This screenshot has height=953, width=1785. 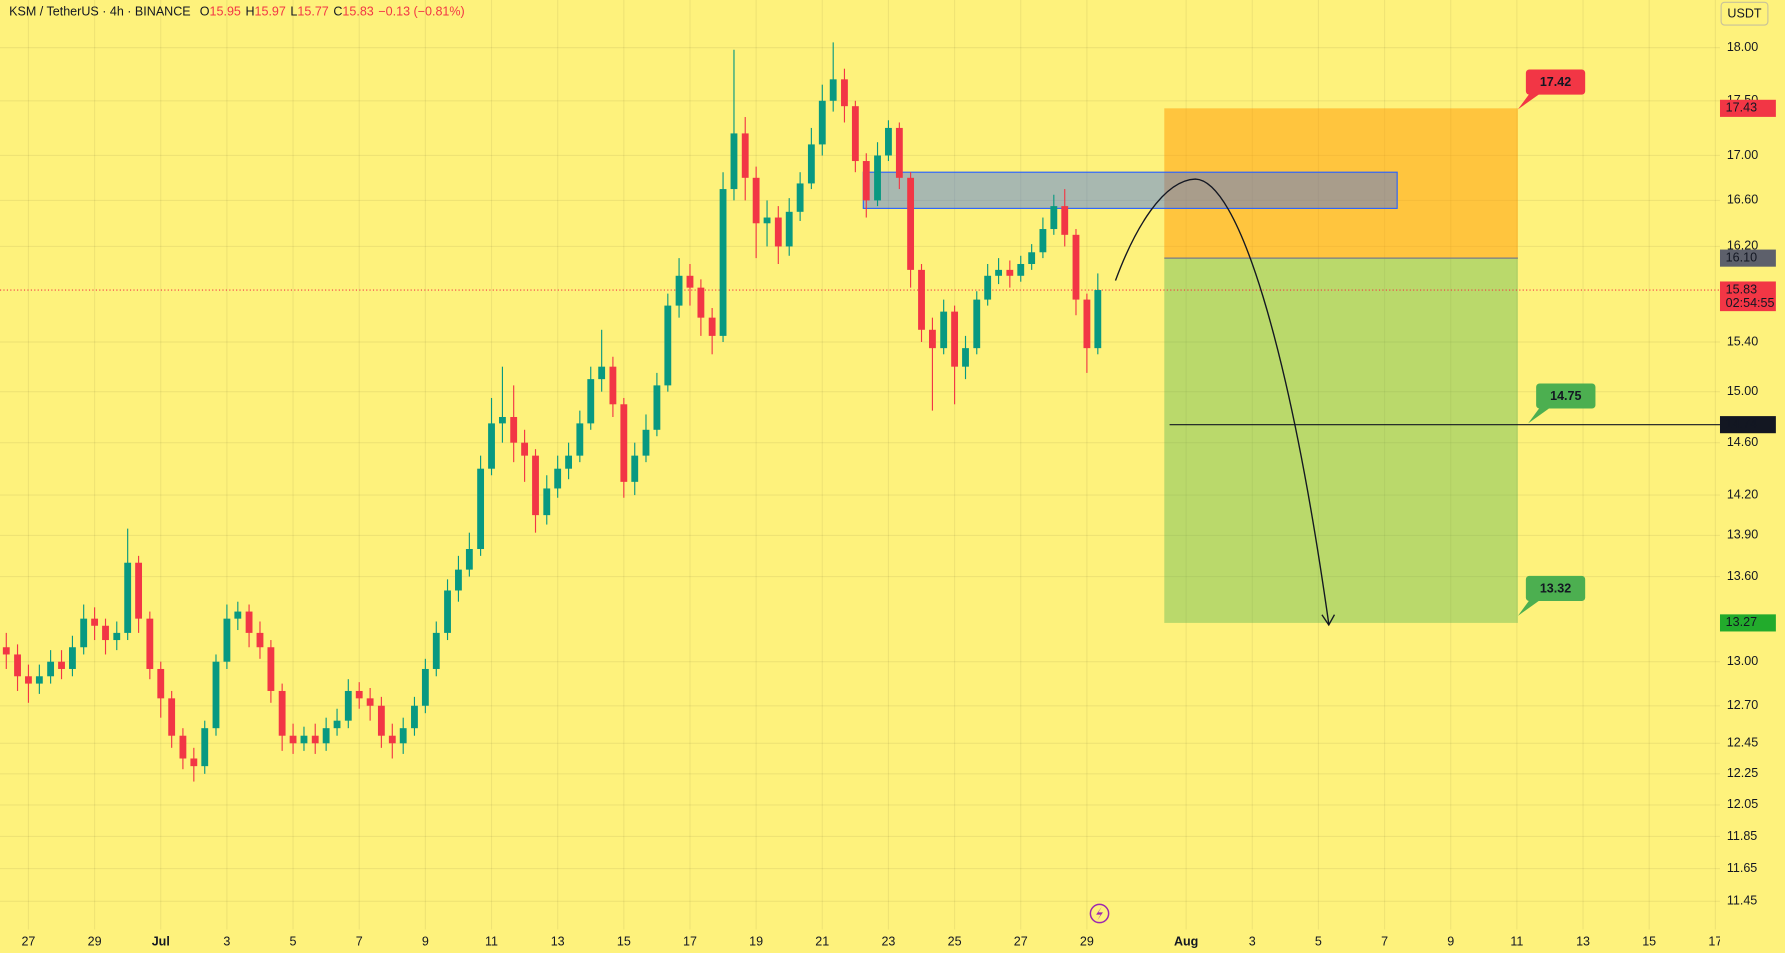 I want to click on ohlc-key: H, so click(x=249, y=12).